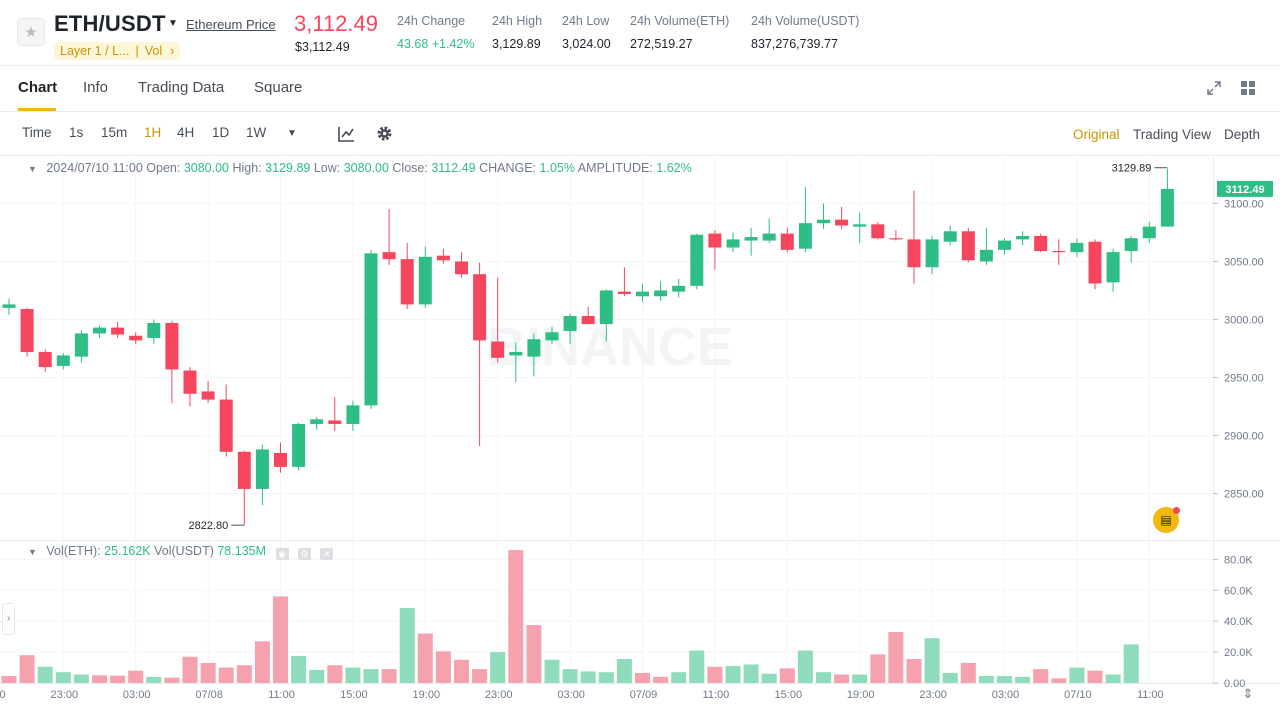  I want to click on expand-icon, so click(1214, 88).